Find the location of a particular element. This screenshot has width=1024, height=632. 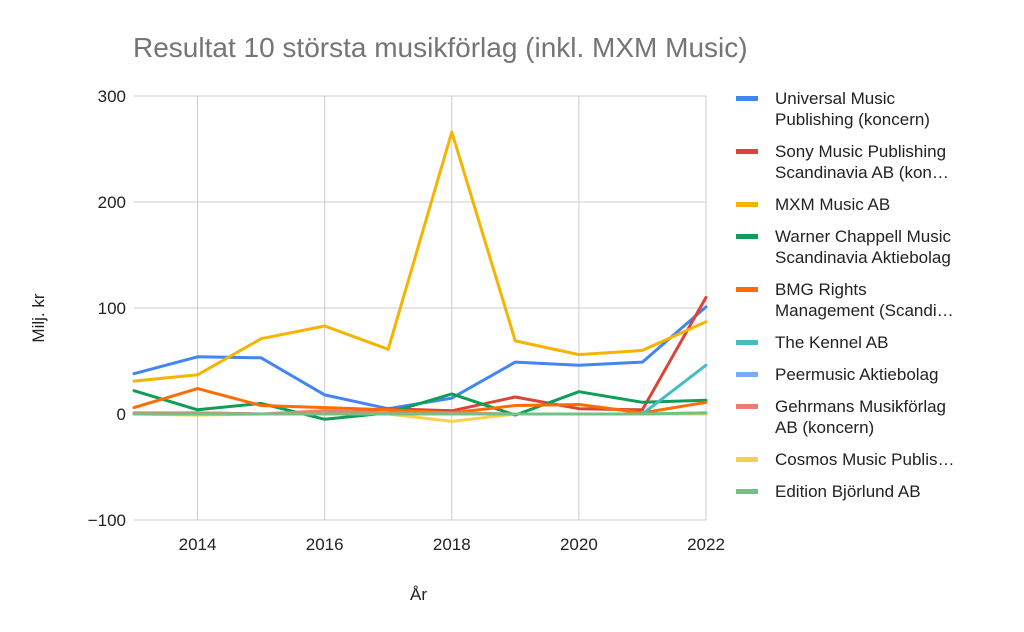

legend-line: Peermusic Aktiebolag is located at coordinates (856, 374).